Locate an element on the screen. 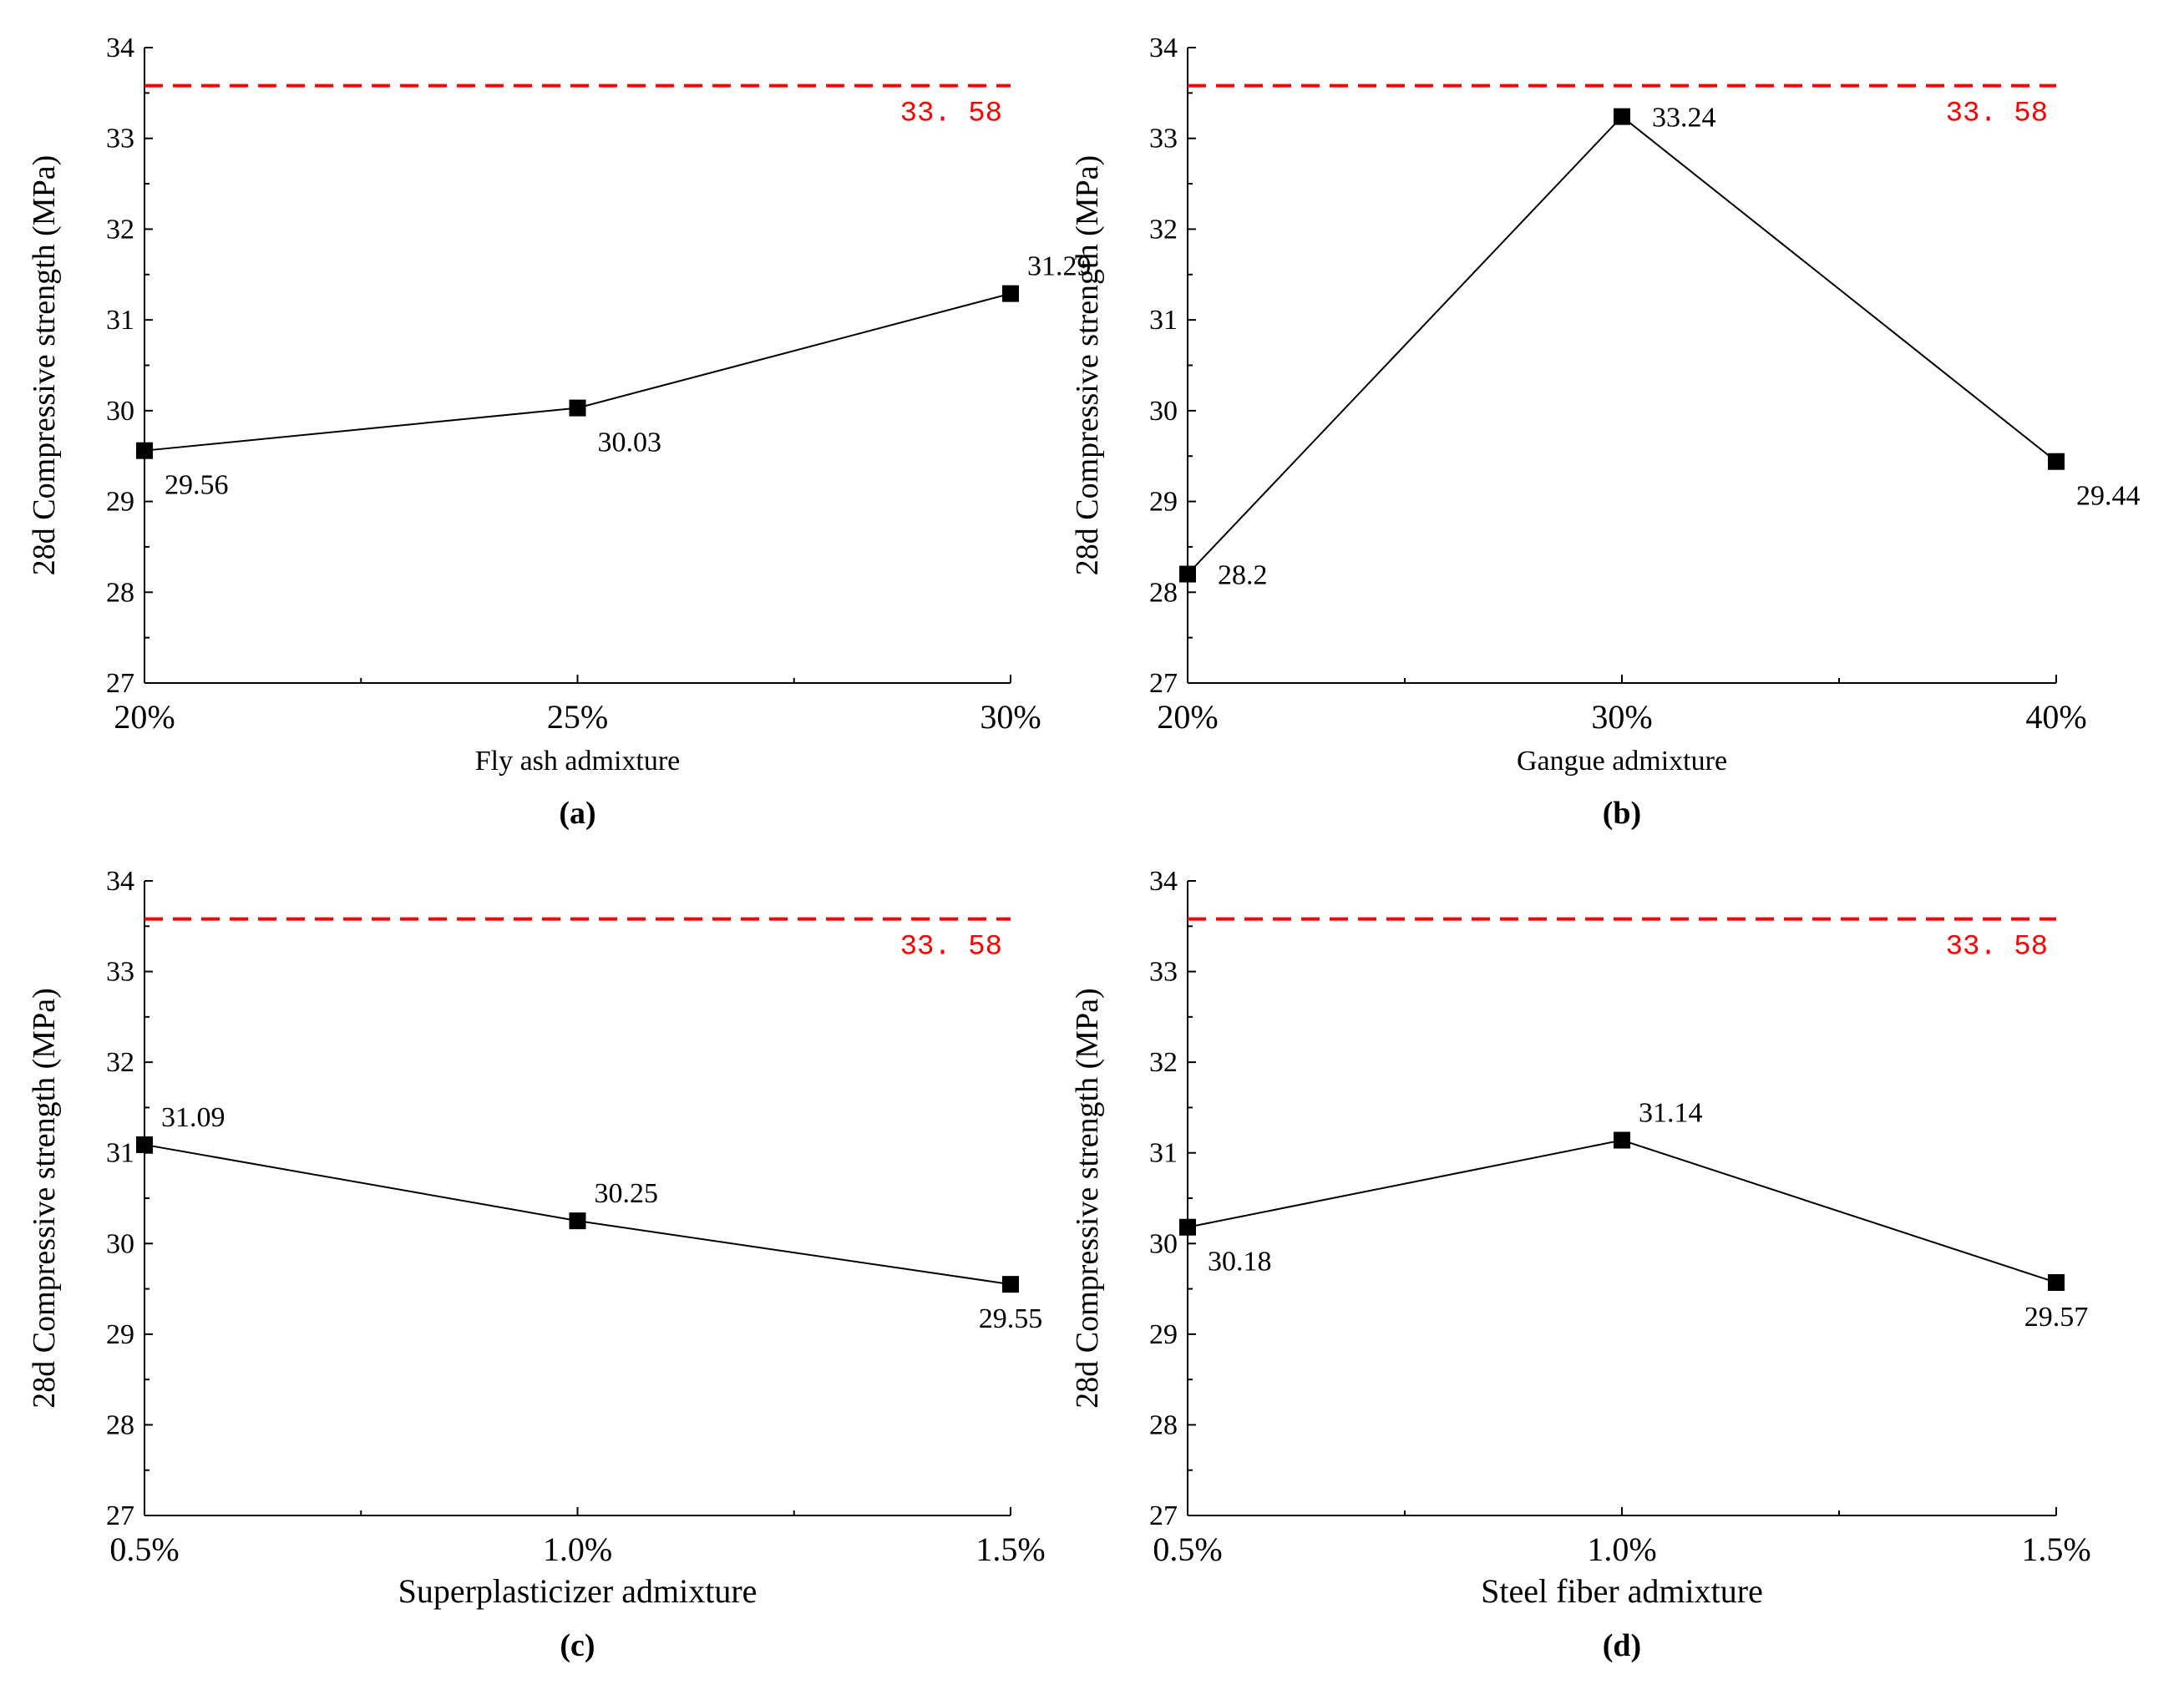 Image resolution: width=2184 pixels, height=1690 pixels. chart-a-data-label: 31.29 is located at coordinates (1059, 266).